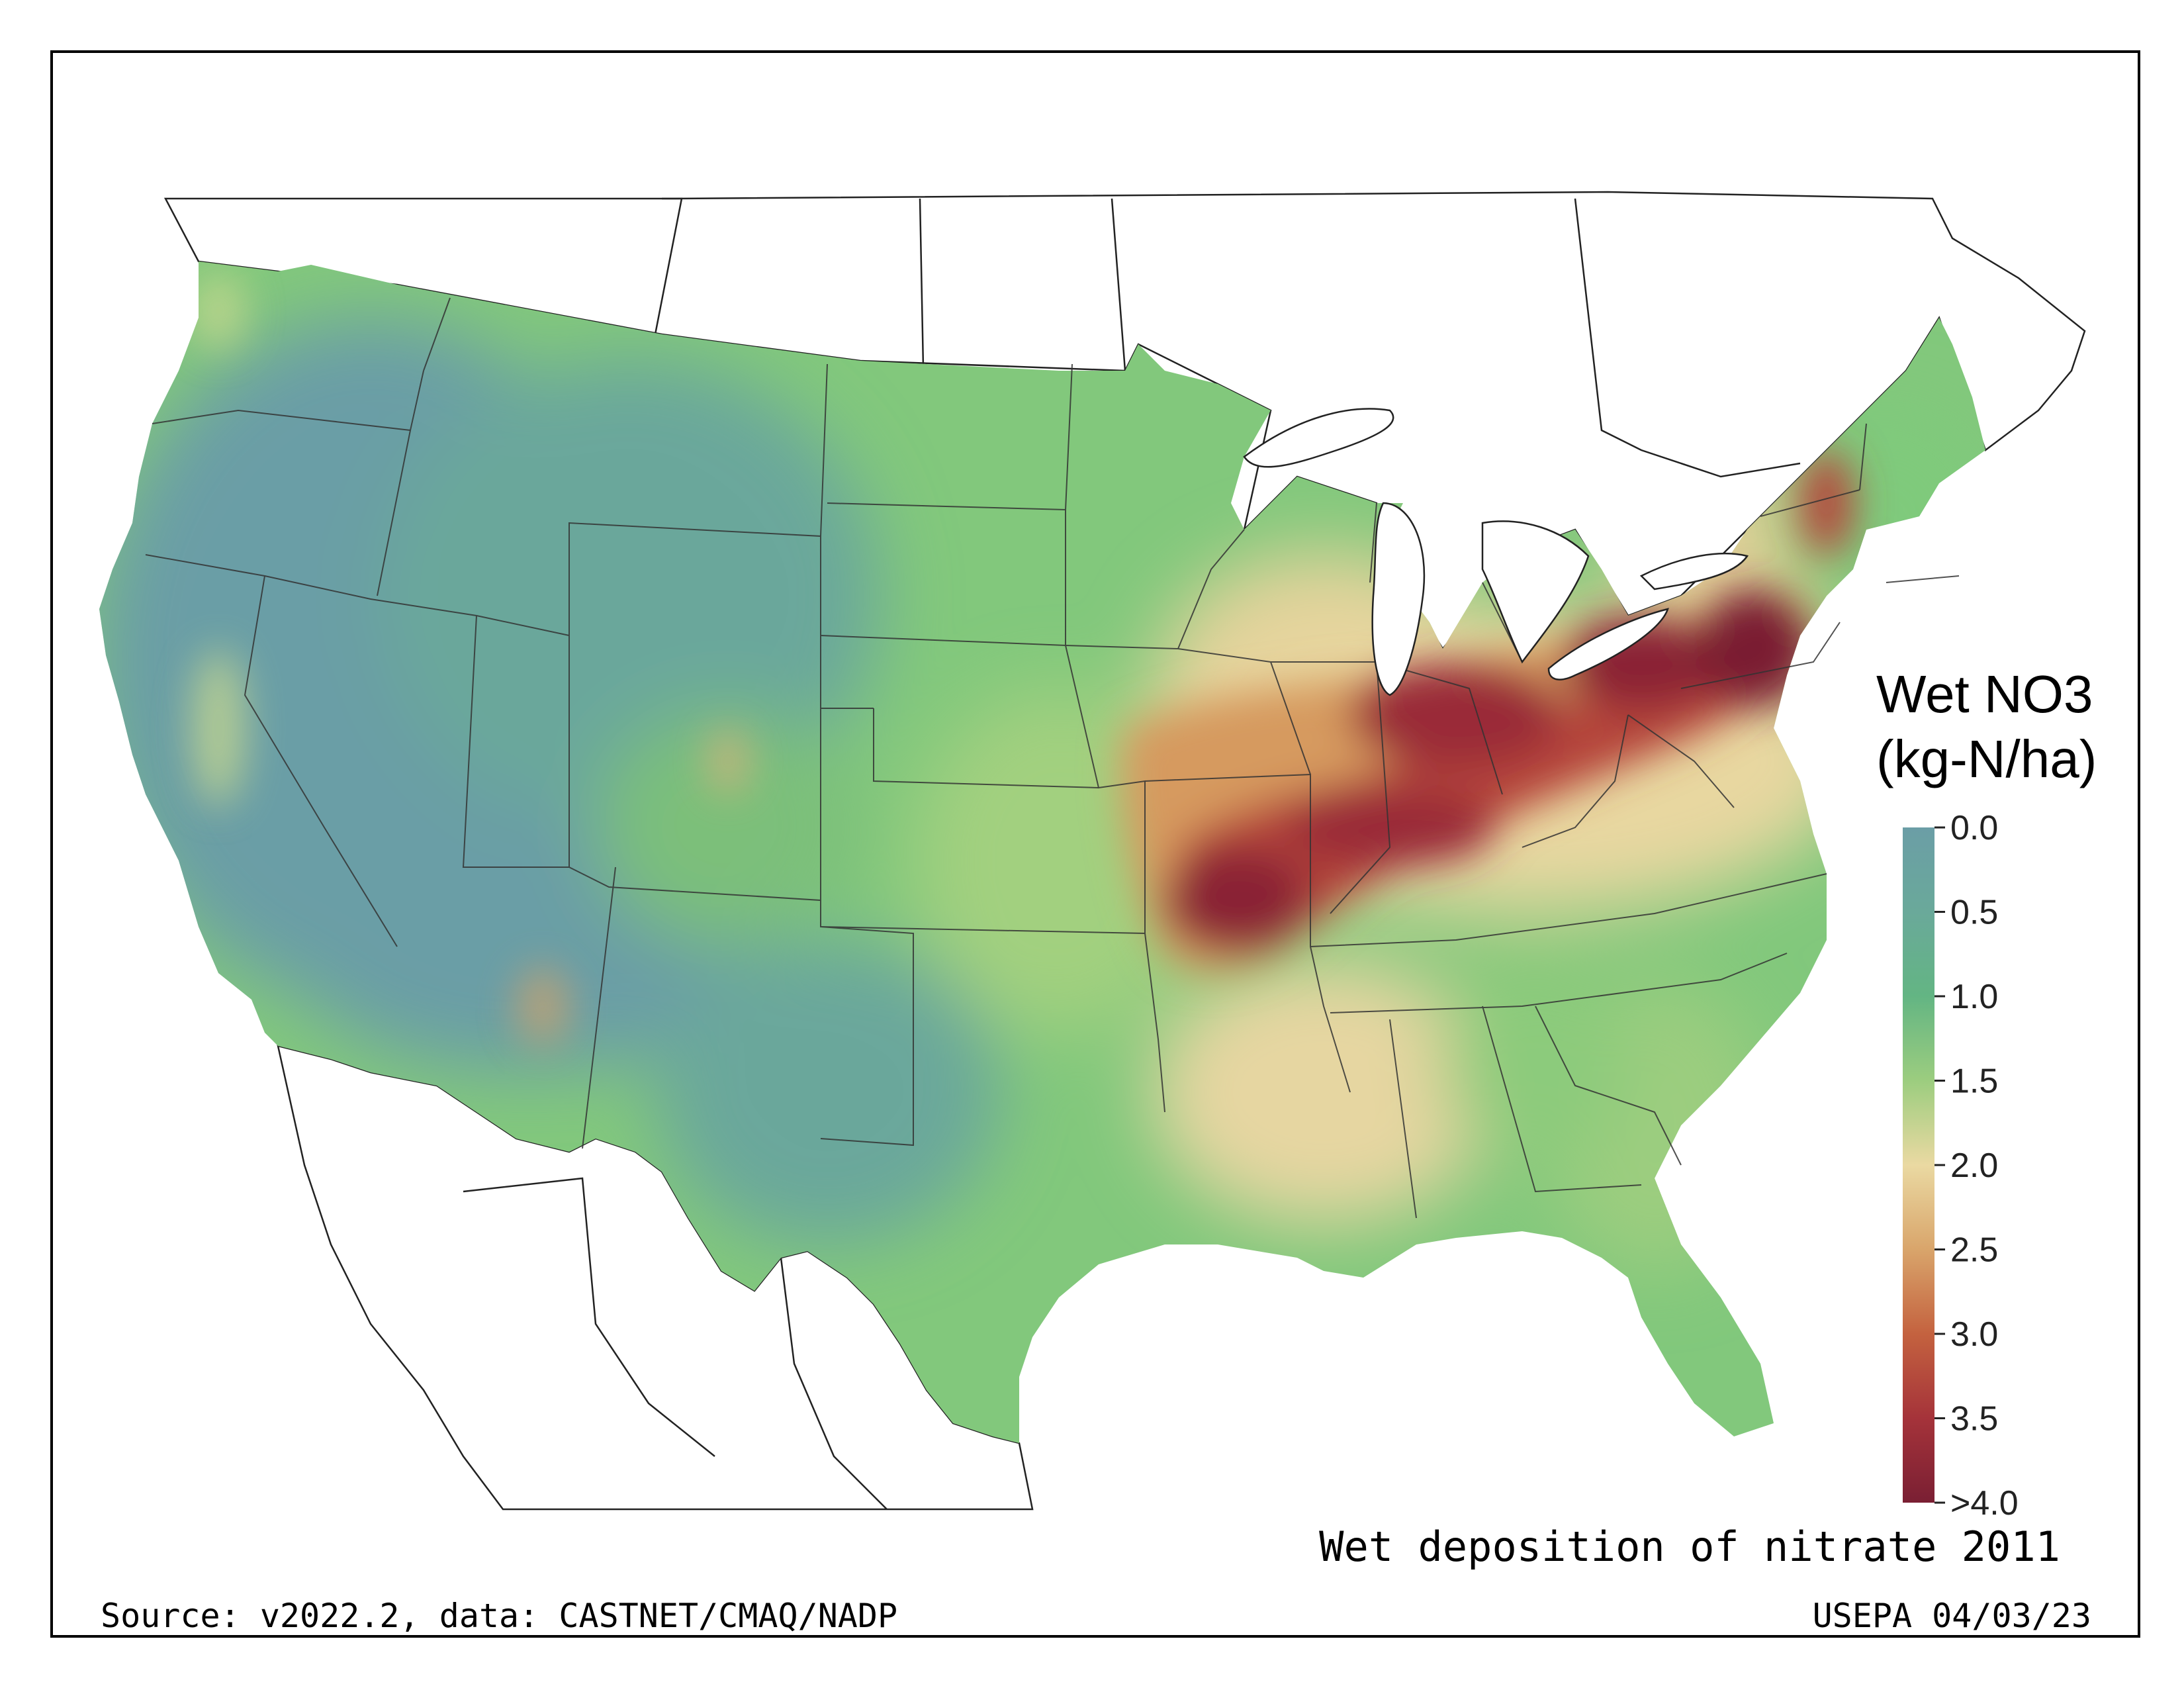 The width and height of the screenshot is (2184, 1688). Describe the element at coordinates (1951, 1616) in the screenshot. I see `agency-date: USEPA 04/03/23` at that location.